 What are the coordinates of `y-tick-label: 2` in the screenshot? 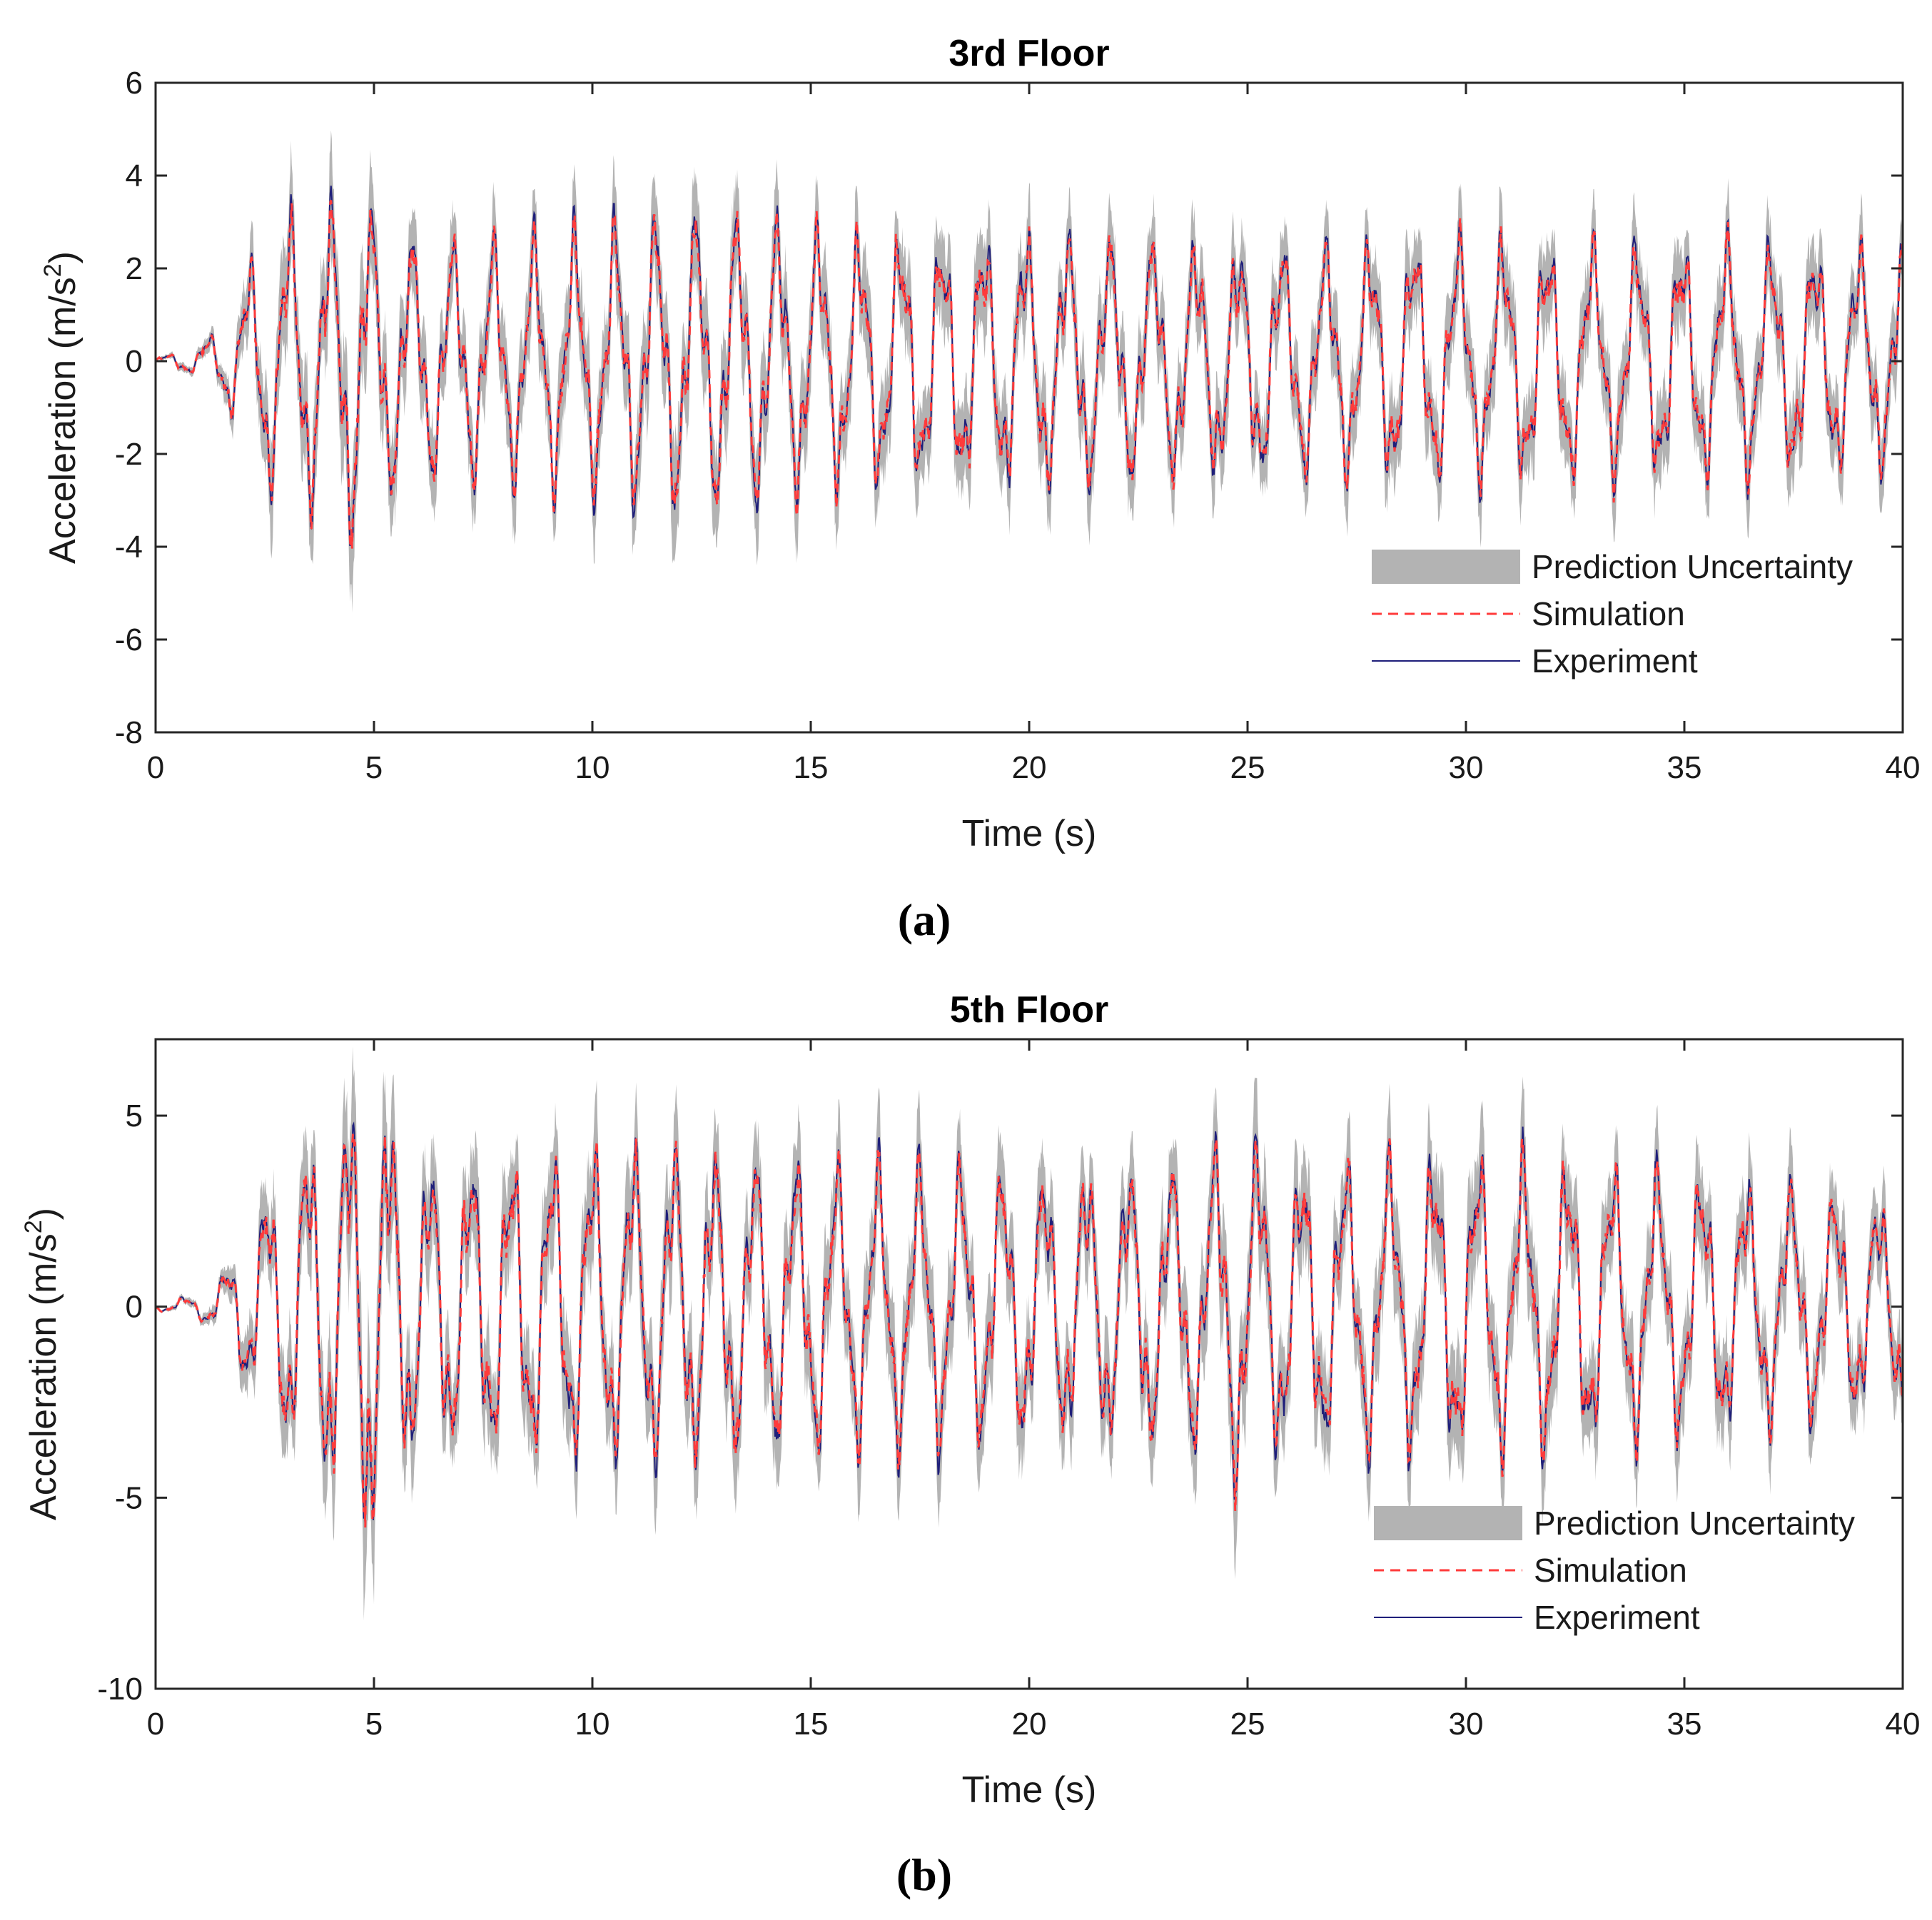 It's located at (134, 268).